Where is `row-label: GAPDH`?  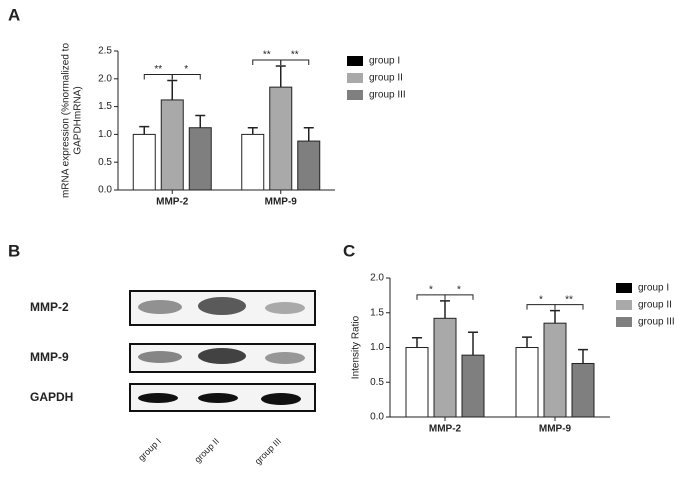 row-label: GAPDH is located at coordinates (51, 397).